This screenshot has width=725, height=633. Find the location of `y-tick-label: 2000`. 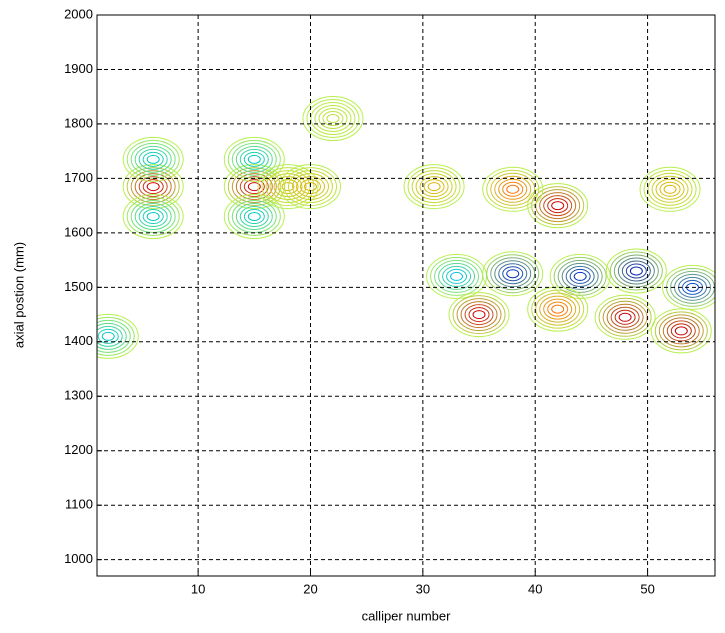

y-tick-label: 2000 is located at coordinates (78, 13).